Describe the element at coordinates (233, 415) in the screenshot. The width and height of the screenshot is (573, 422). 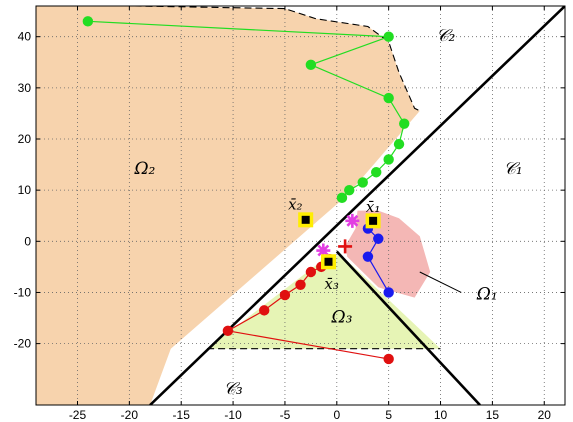
I see `x-tick-label: -10` at that location.